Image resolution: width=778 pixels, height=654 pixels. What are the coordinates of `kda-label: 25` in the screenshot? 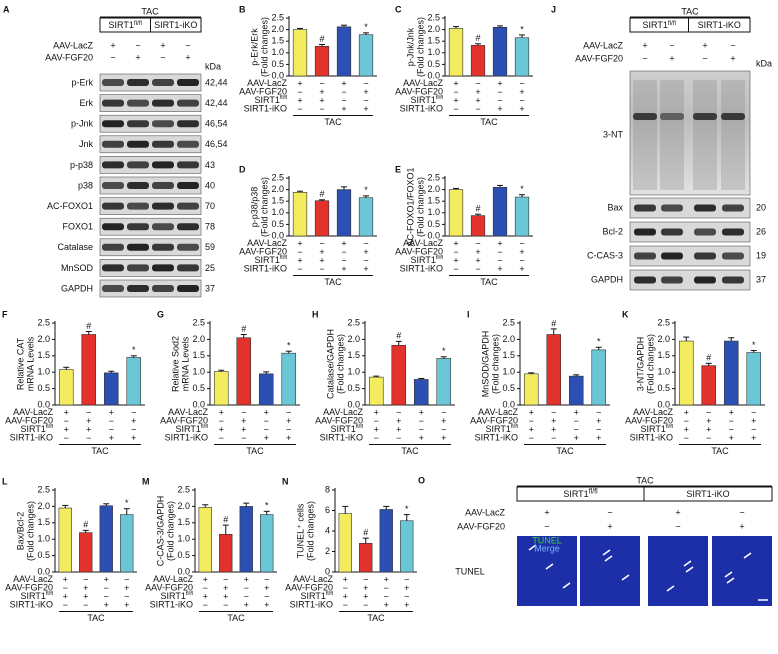 It's located at (210, 268).